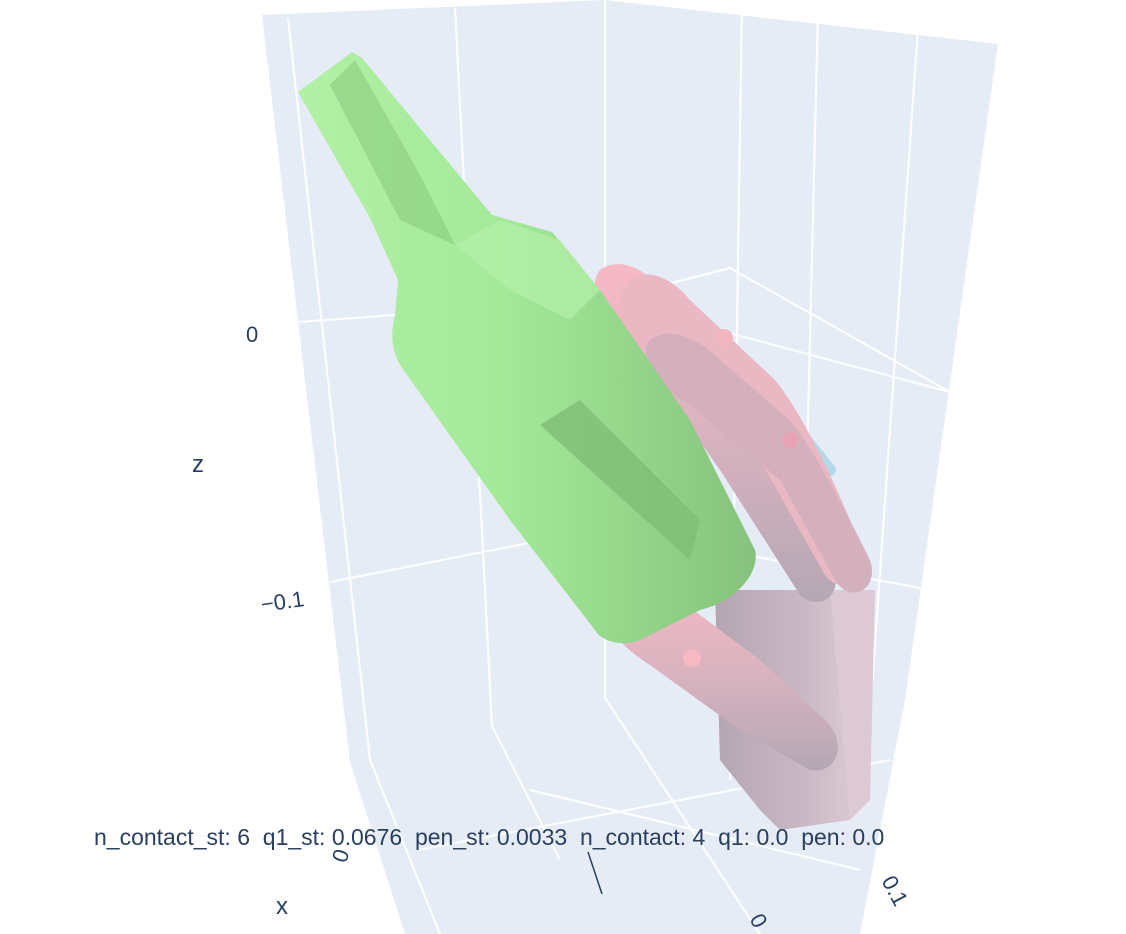 This screenshot has height=934, width=1126. Describe the element at coordinates (620, 480) in the screenshot. I see `bottle-shade-strip` at that location.